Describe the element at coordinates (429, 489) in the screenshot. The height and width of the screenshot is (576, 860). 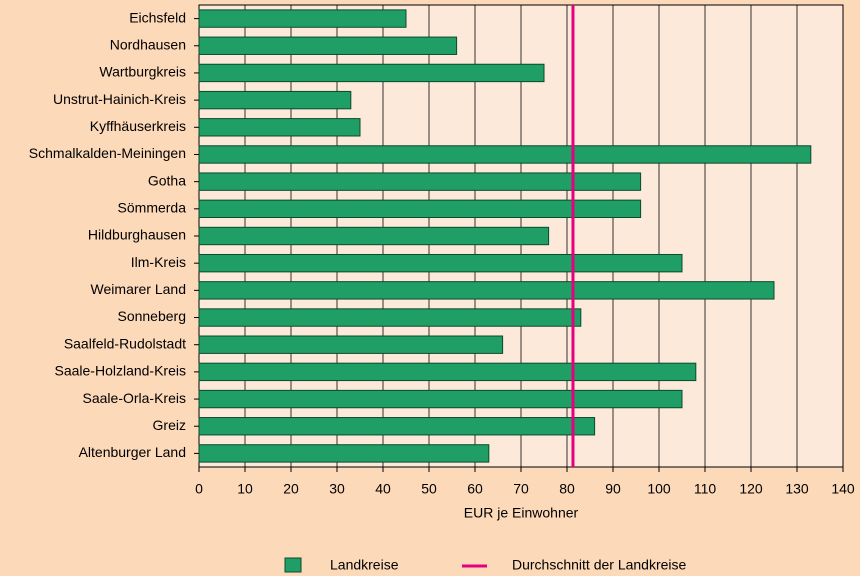
I see `x-tick-label: 50` at that location.